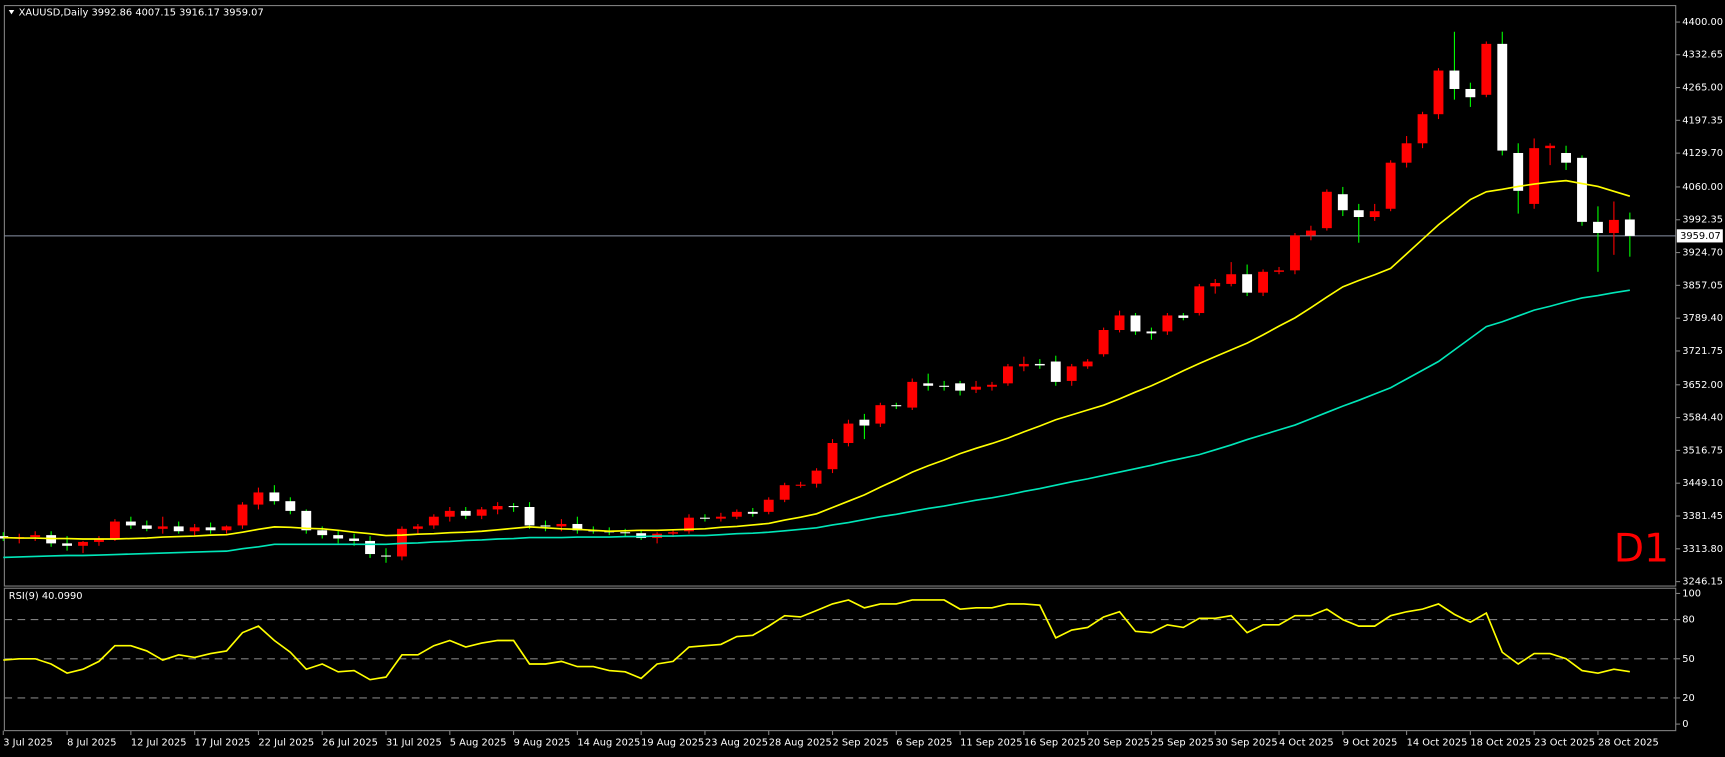 The width and height of the screenshot is (1725, 757). Describe the element at coordinates (1119, 743) in the screenshot. I see `x-tick-label: 20 Sep 2025` at that location.